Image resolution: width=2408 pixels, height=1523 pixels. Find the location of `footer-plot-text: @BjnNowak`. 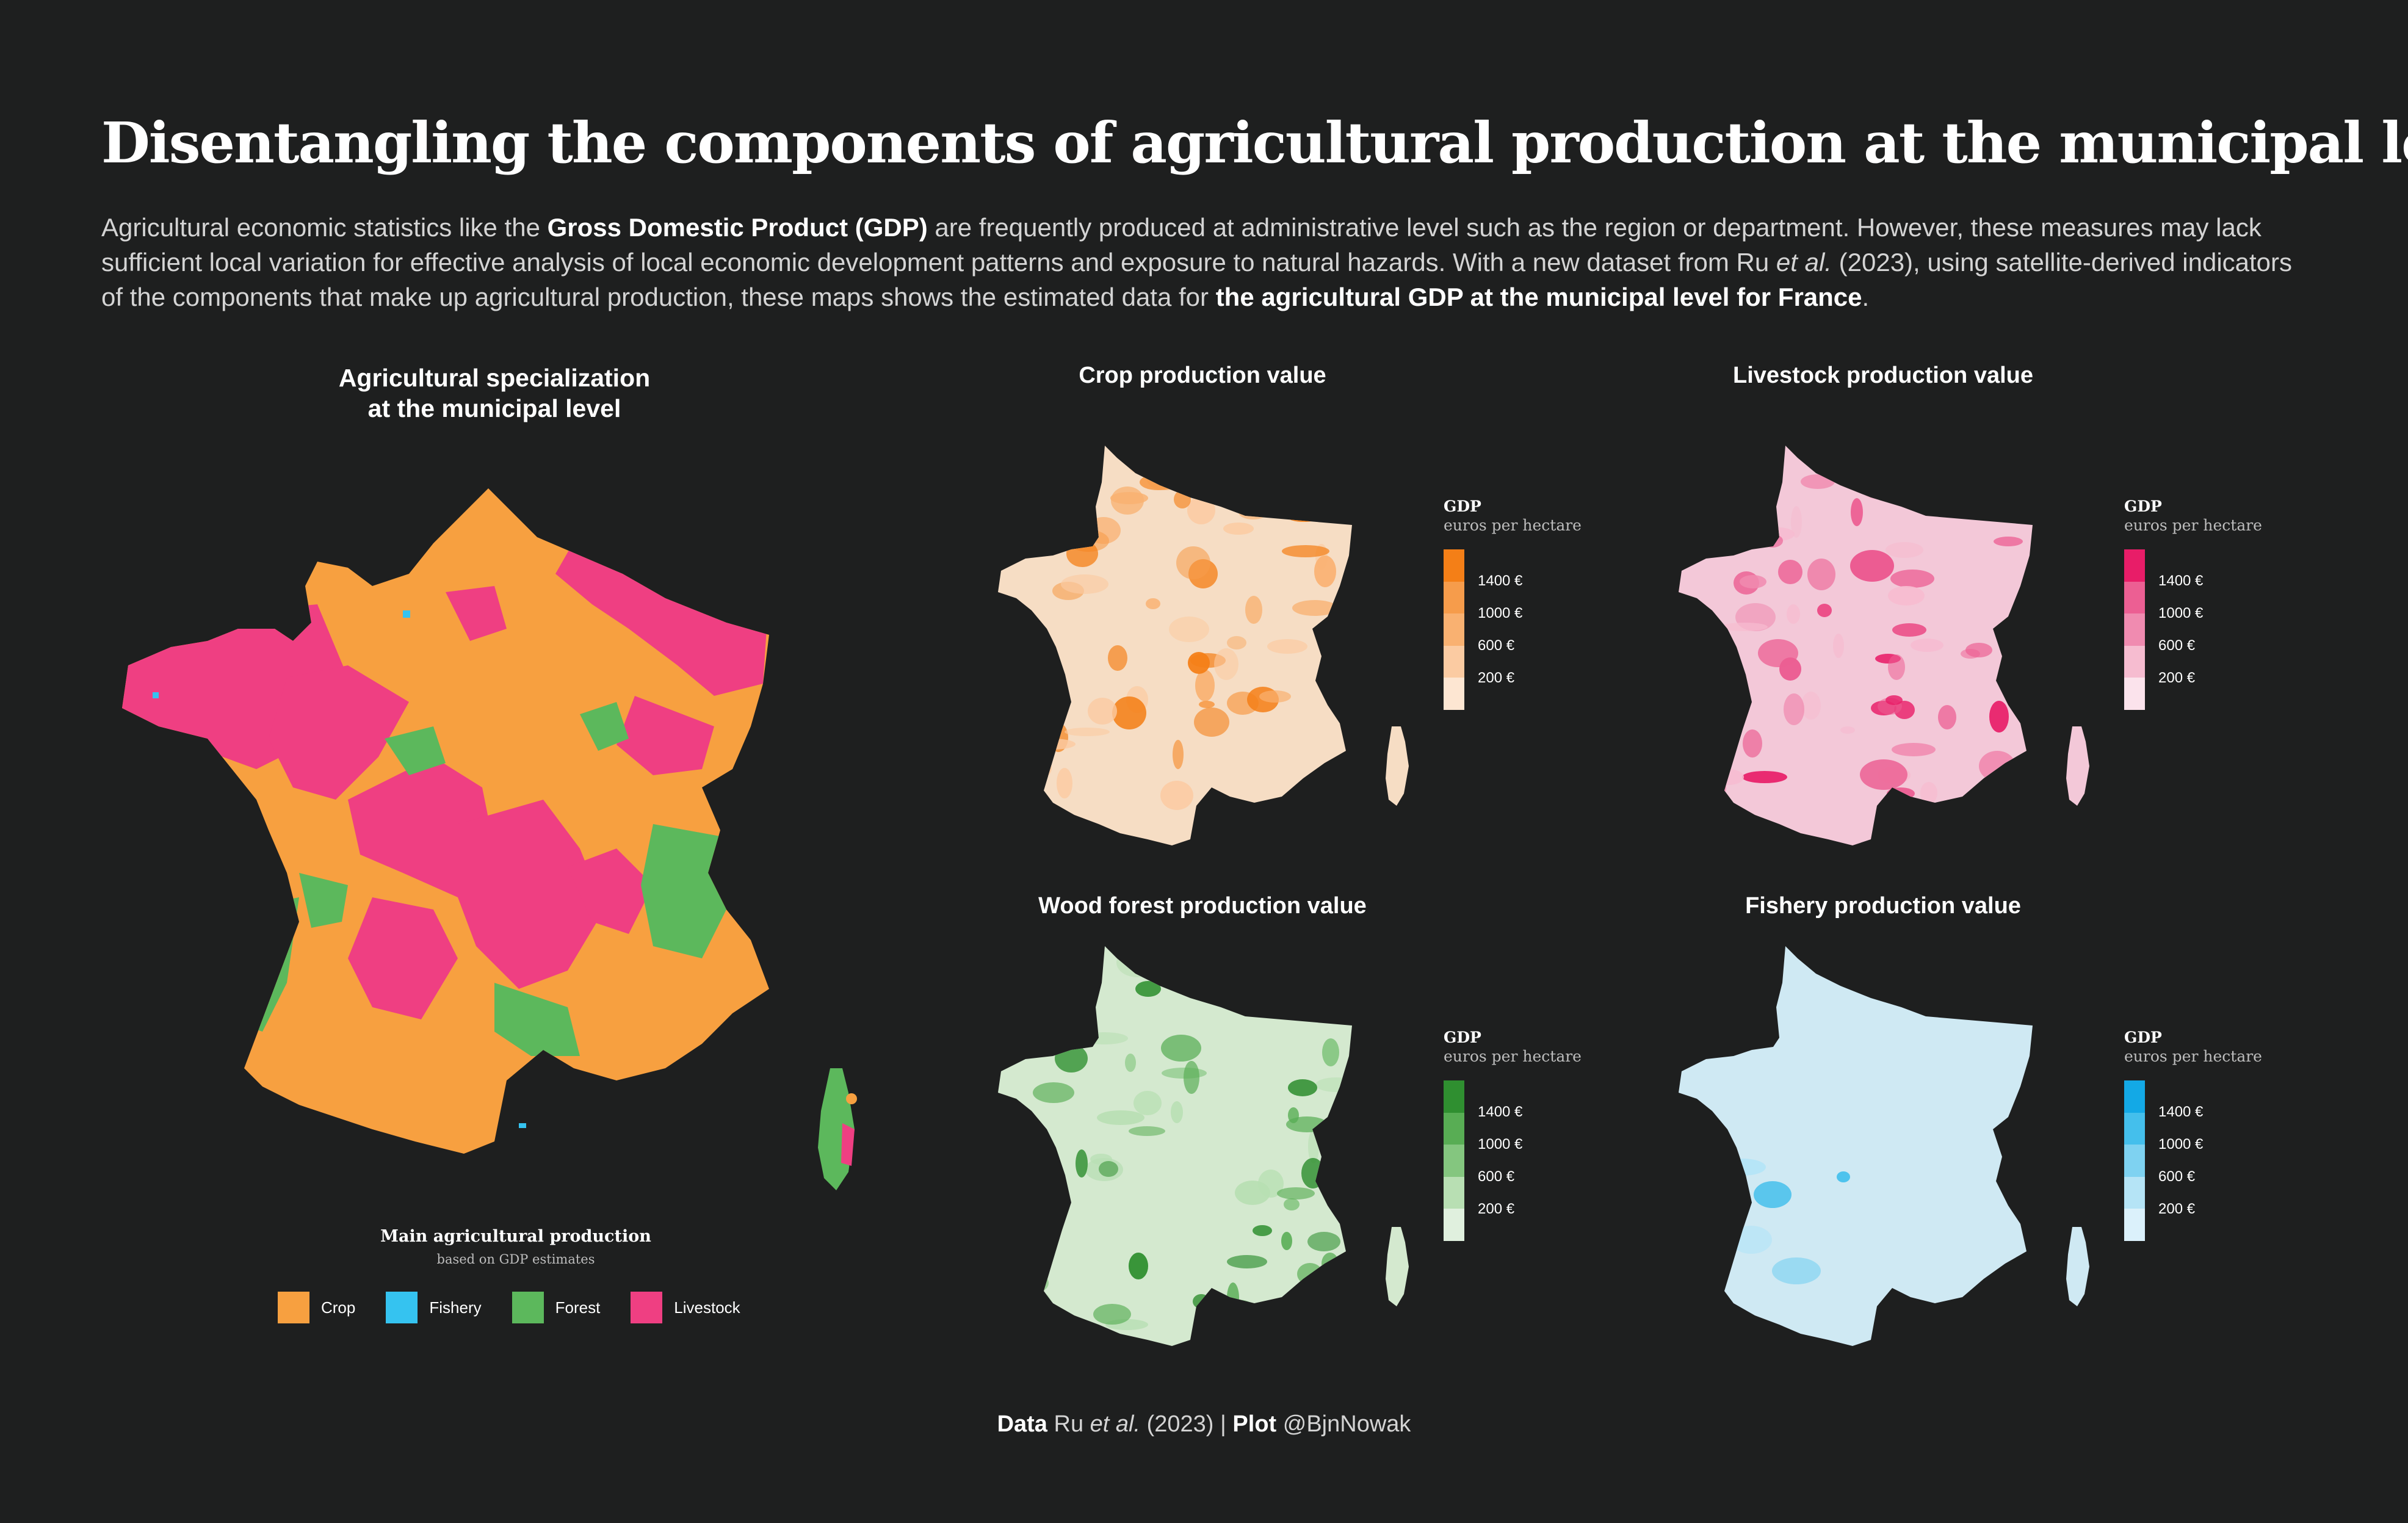

footer-plot-text: @BjnNowak is located at coordinates (1343, 1424).